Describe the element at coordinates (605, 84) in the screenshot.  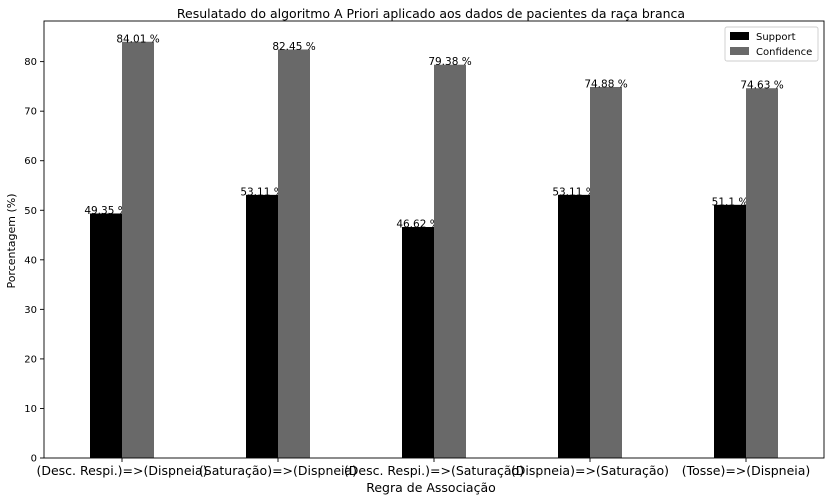
I see `data-label: 74.88 %` at that location.